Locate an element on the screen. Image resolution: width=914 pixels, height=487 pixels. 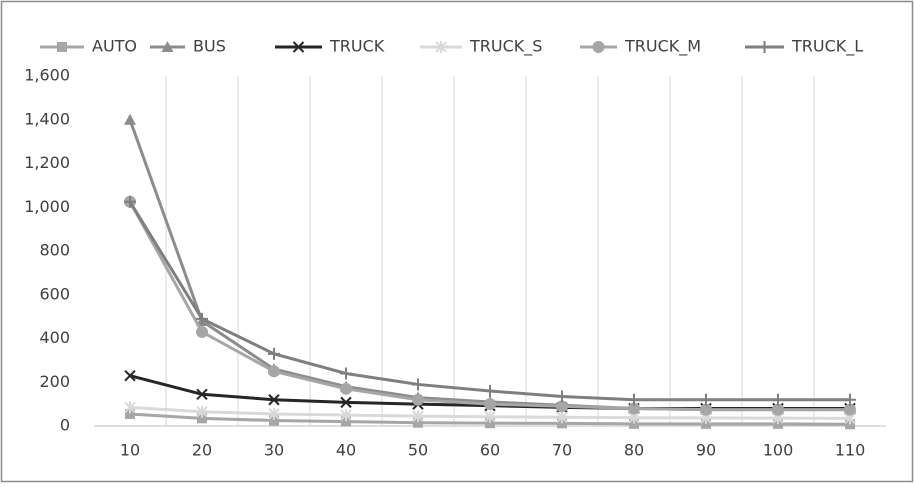
y-tick-label: 800 is located at coordinates (54, 250).